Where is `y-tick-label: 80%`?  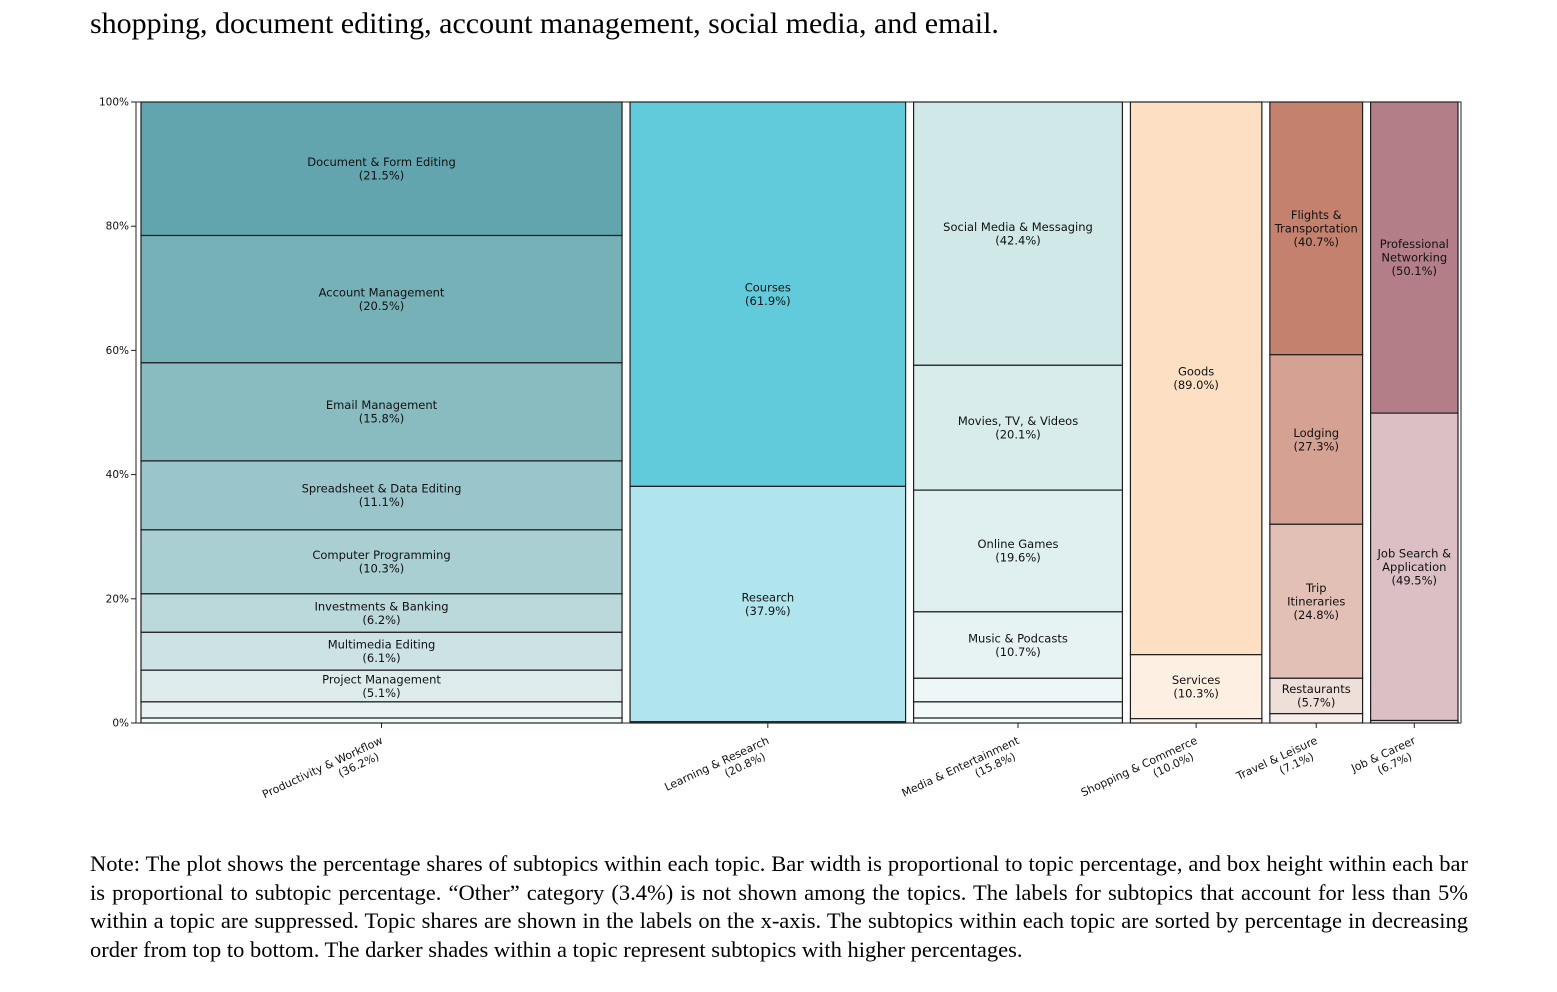
y-tick-label: 80% is located at coordinates (117, 227).